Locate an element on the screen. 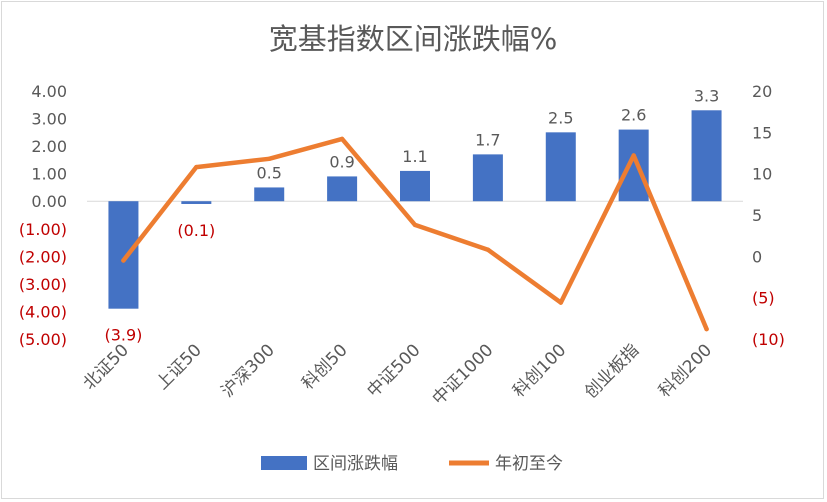 This screenshot has width=827, height=502. category-label: 中证1000 is located at coordinates (463, 374).